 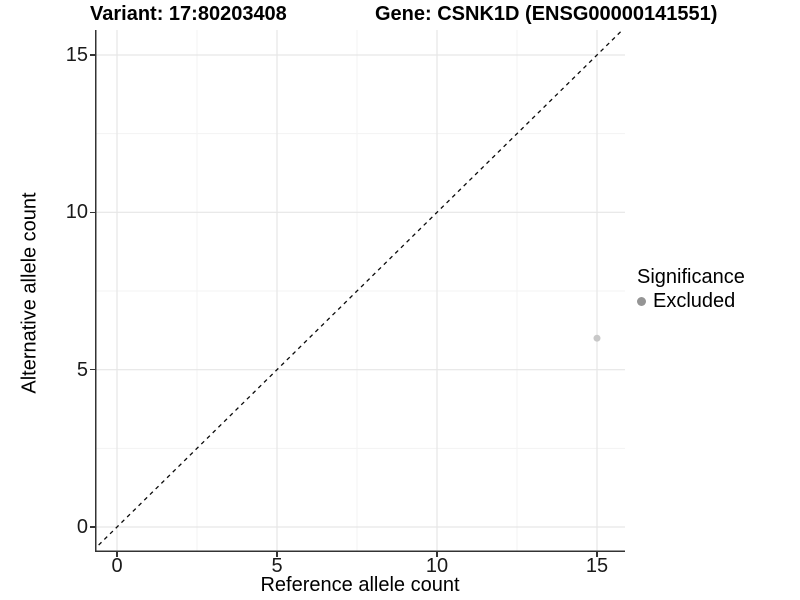 I want to click on x-axis-title: Reference allele count, so click(x=360, y=585).